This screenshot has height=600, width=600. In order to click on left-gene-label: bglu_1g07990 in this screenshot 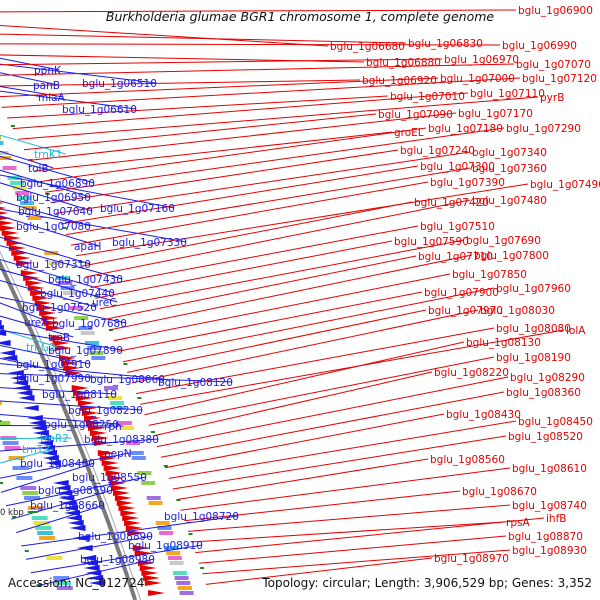, I will do `click(53, 379)`.